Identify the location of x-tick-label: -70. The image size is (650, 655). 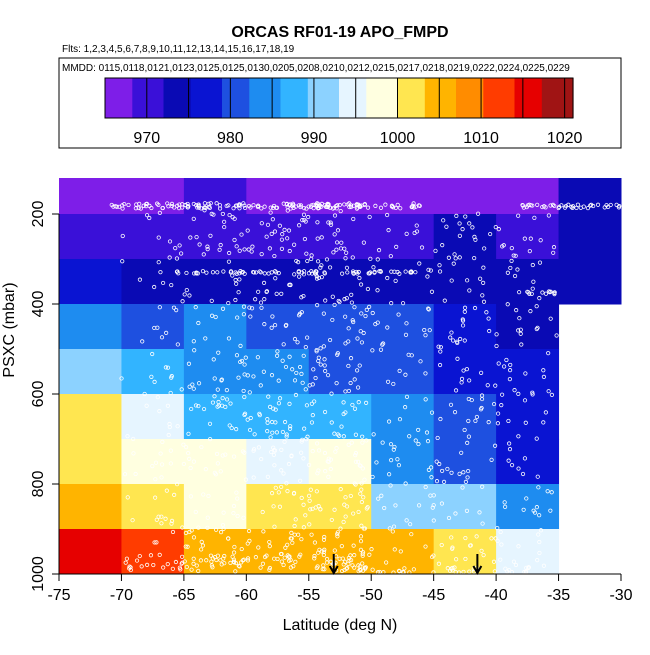
(121, 595).